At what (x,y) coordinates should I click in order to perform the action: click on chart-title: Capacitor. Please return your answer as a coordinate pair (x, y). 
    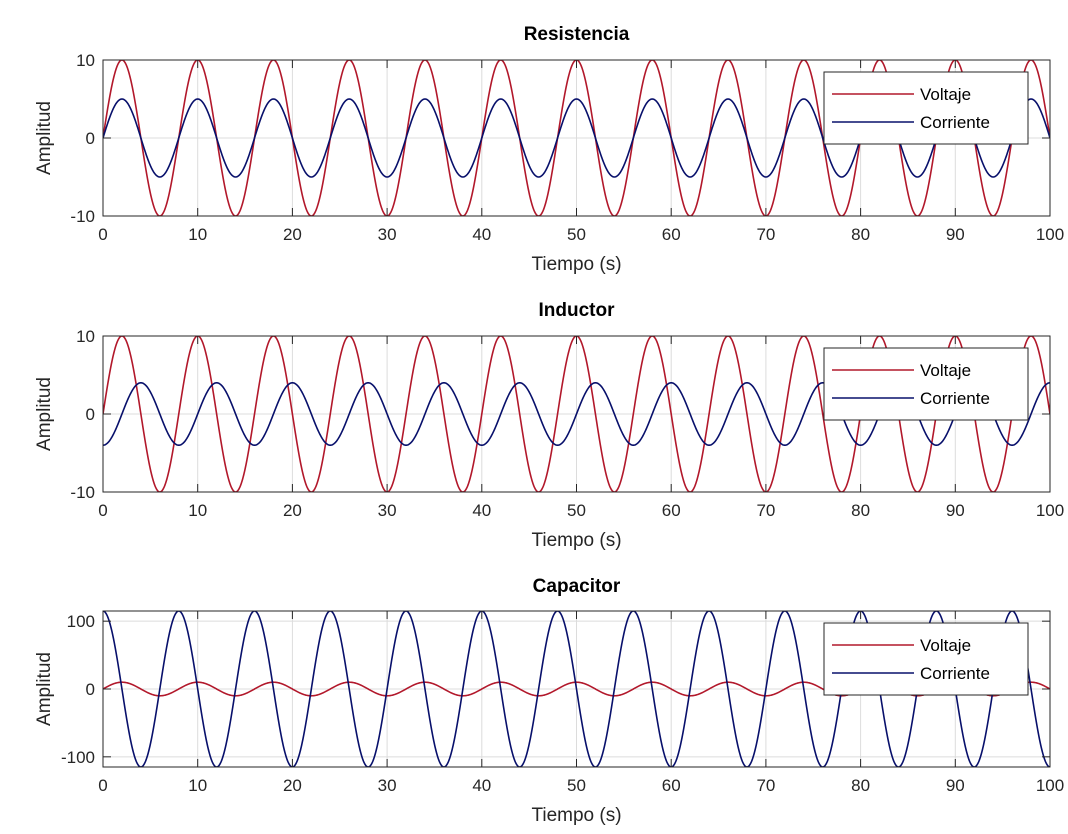
    Looking at the image, I should click on (577, 586).